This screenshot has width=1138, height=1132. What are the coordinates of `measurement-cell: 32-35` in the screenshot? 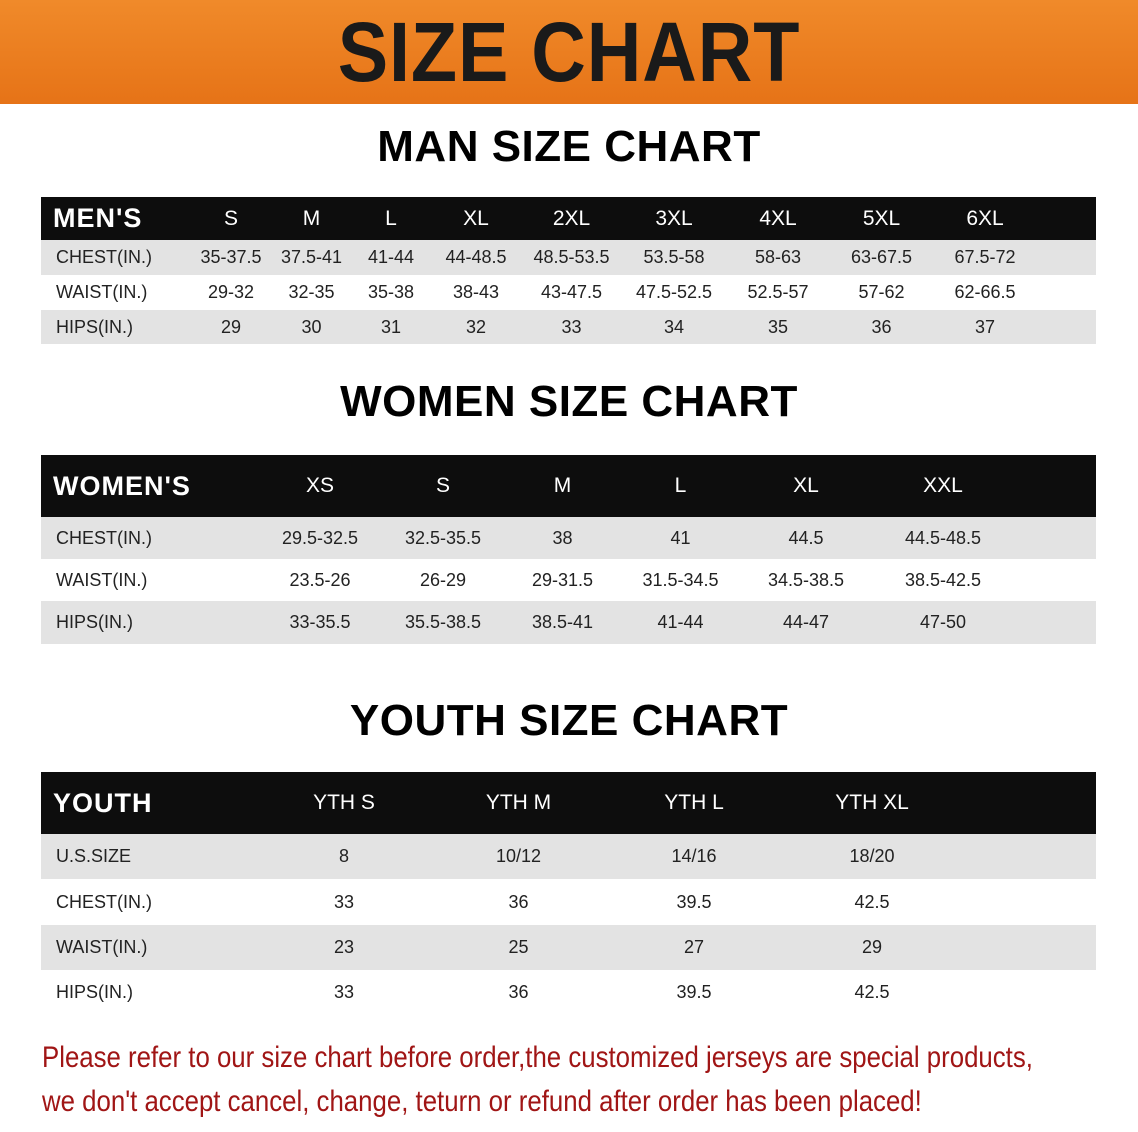 It's located at (311, 292).